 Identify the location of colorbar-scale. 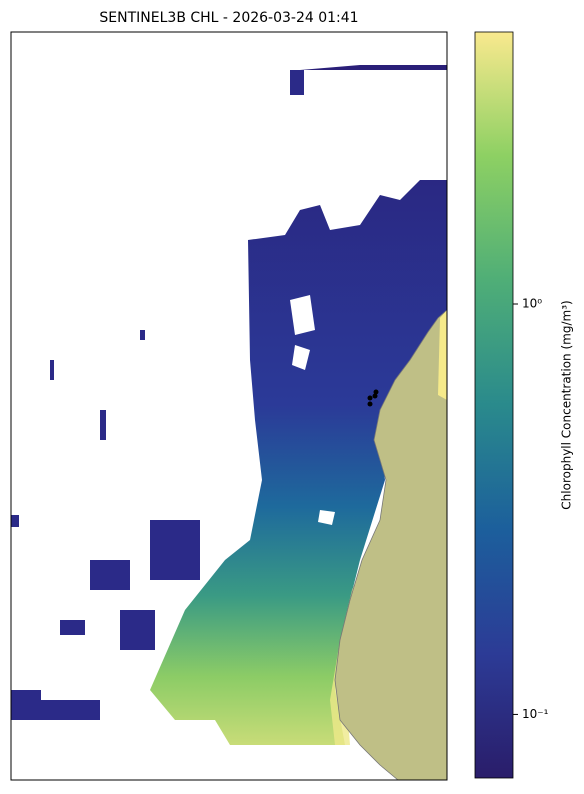
(494, 405).